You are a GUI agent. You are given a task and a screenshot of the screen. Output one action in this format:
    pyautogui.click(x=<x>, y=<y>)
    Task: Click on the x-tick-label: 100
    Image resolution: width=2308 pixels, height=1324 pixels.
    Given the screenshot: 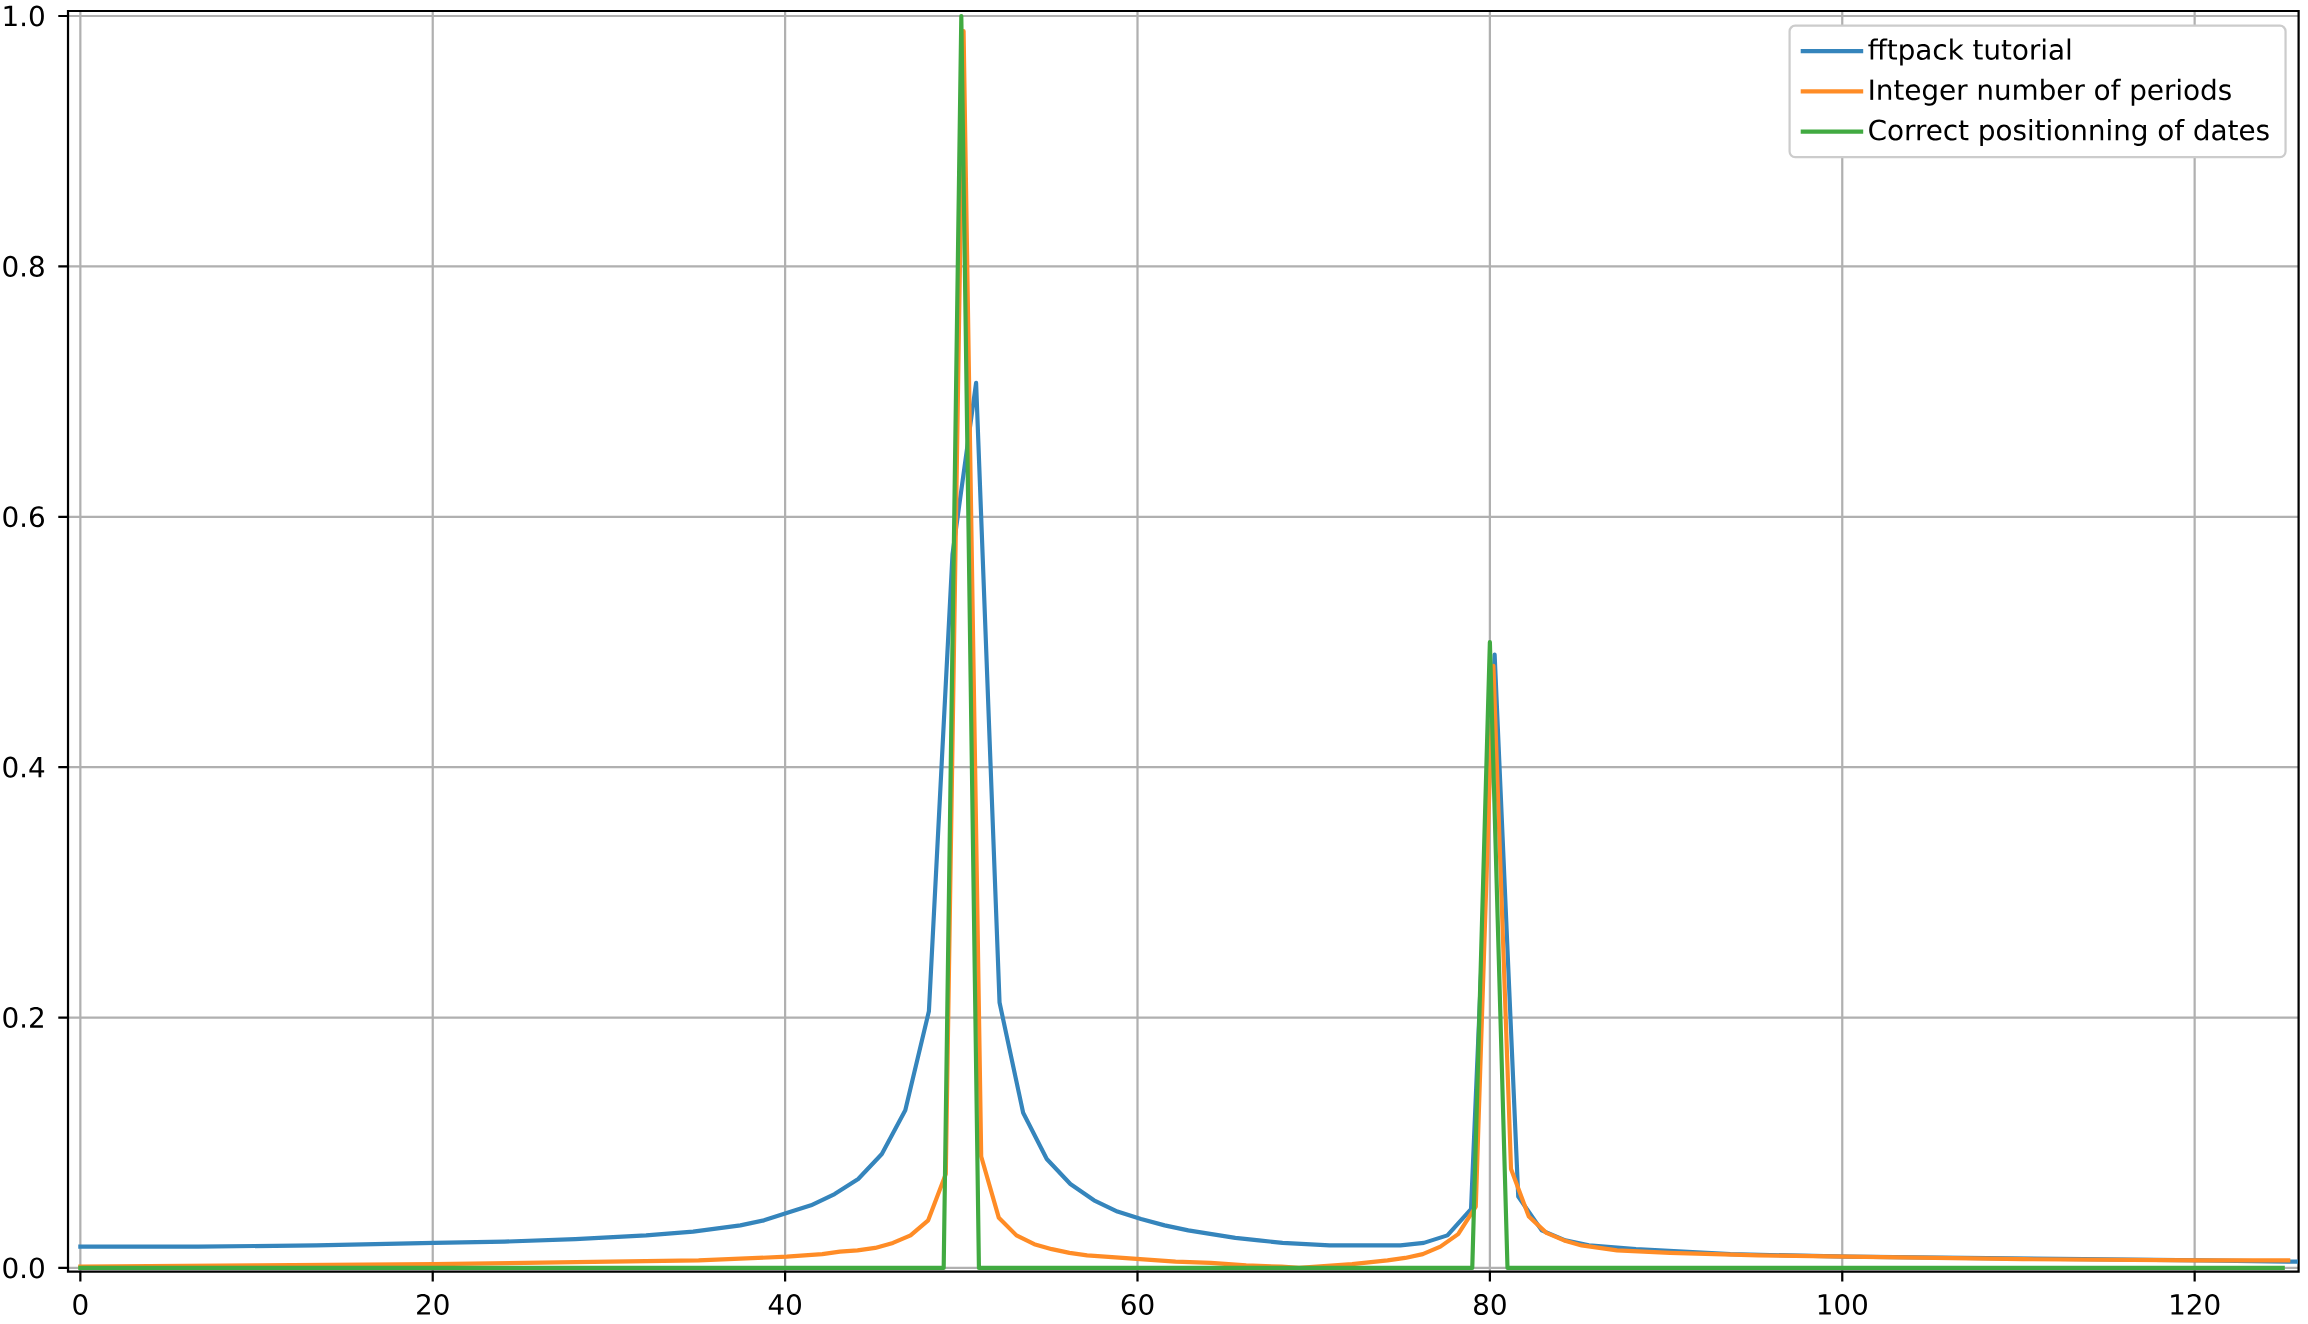 What is the action you would take?
    pyautogui.click(x=1842, y=1304)
    